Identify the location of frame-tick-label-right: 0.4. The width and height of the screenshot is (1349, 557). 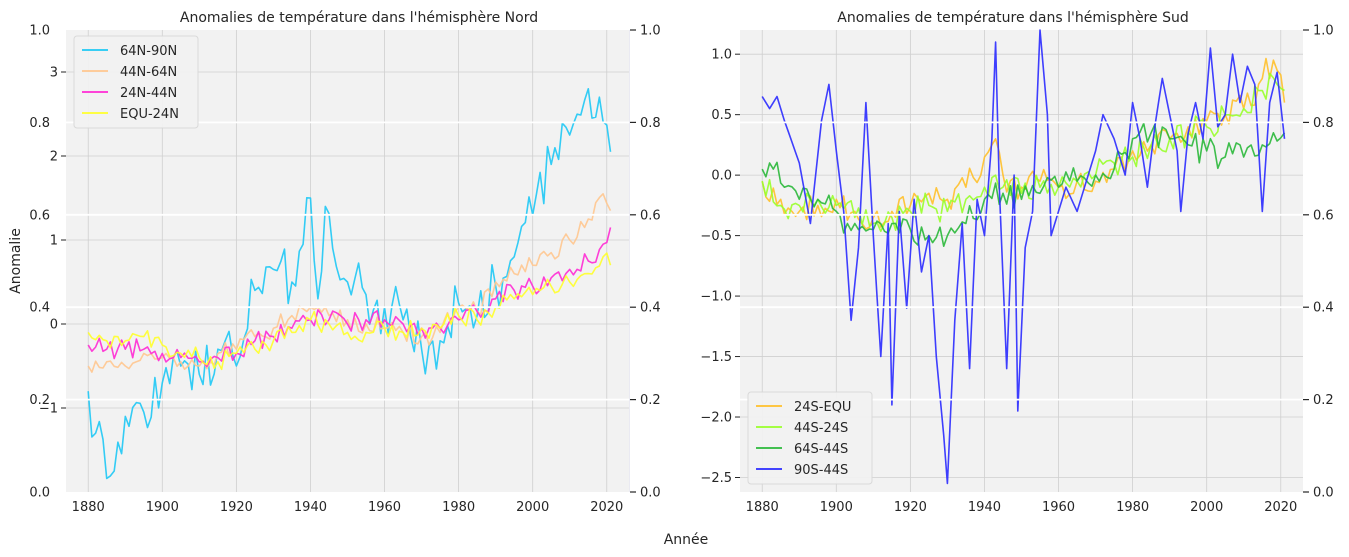
(1323, 308).